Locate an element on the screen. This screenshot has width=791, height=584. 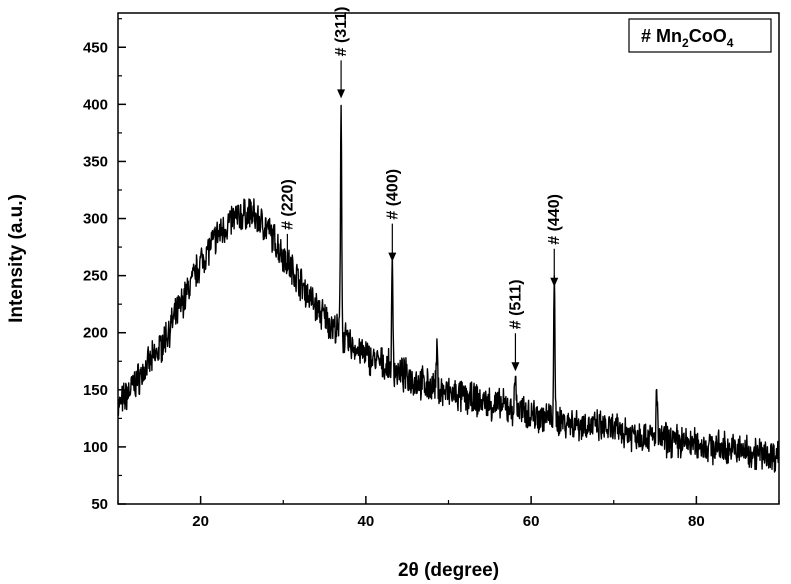
peak-annotation: # (220) is located at coordinates (287, 225).